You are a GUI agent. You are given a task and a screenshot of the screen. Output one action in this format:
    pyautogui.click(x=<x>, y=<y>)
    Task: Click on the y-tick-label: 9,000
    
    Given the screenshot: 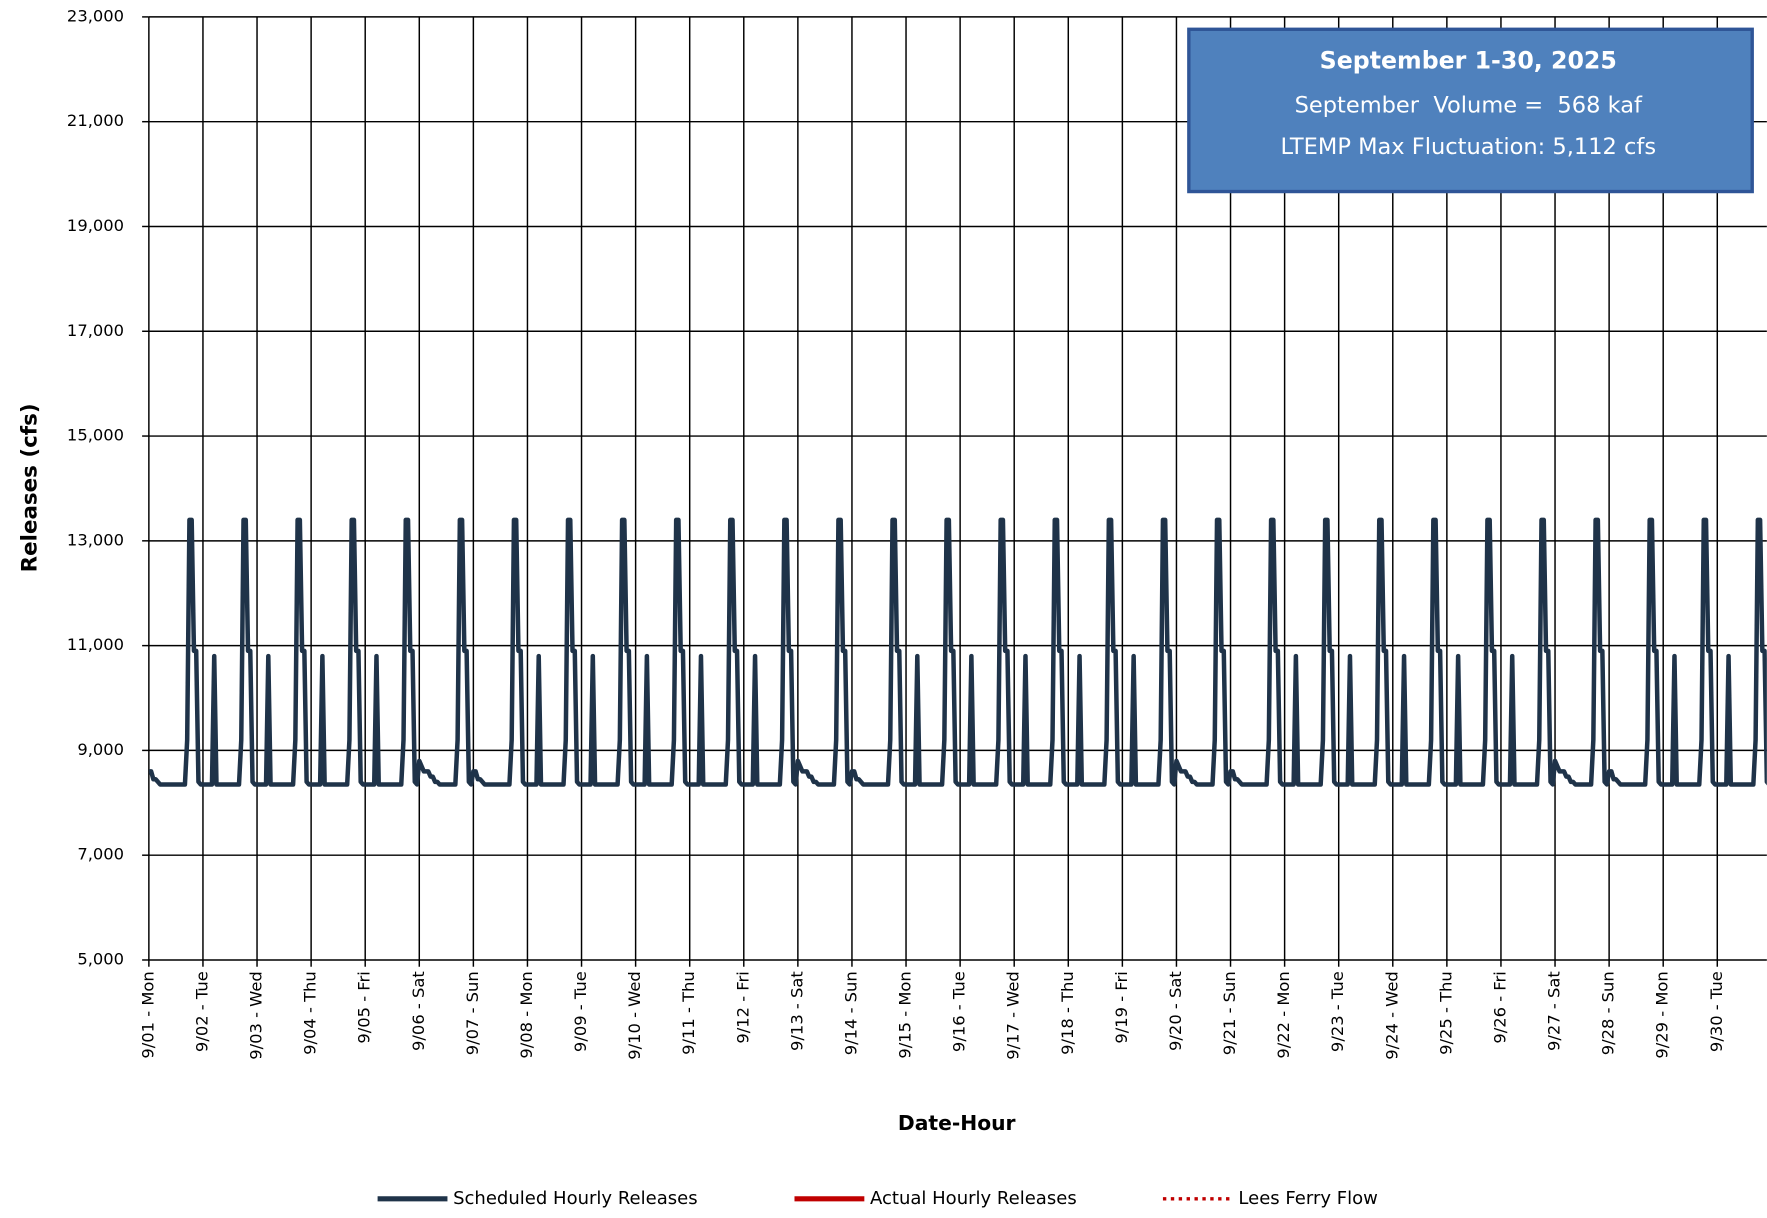 What is the action you would take?
    pyautogui.click(x=100, y=749)
    